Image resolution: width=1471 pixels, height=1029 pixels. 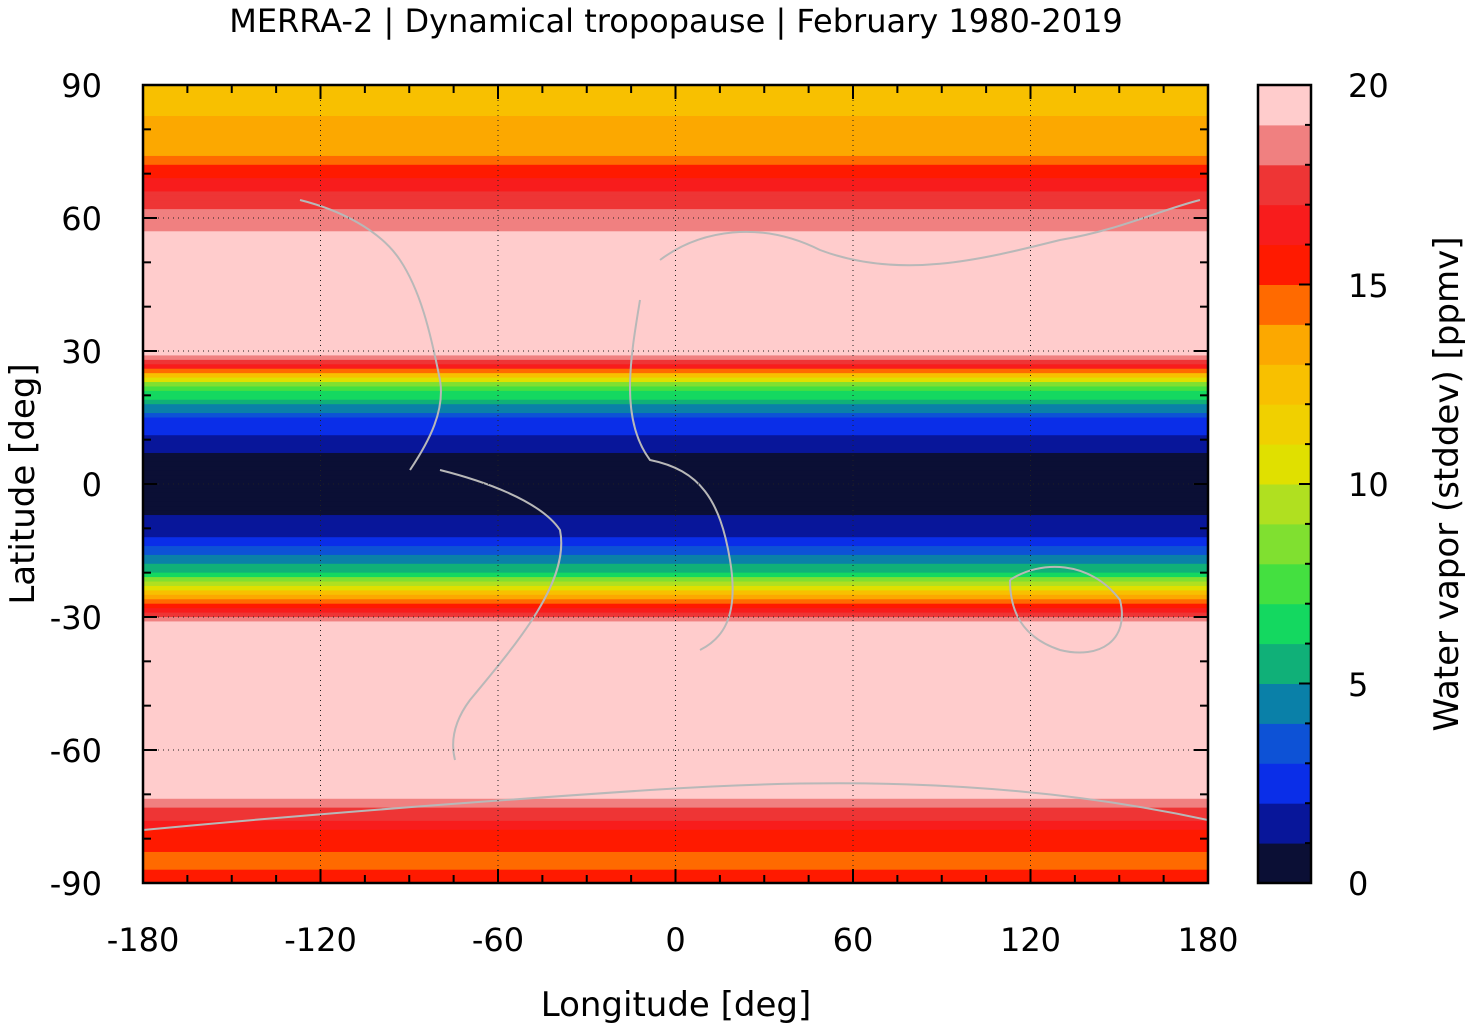 I want to click on y-tick-label: -30, so click(x=76, y=618).